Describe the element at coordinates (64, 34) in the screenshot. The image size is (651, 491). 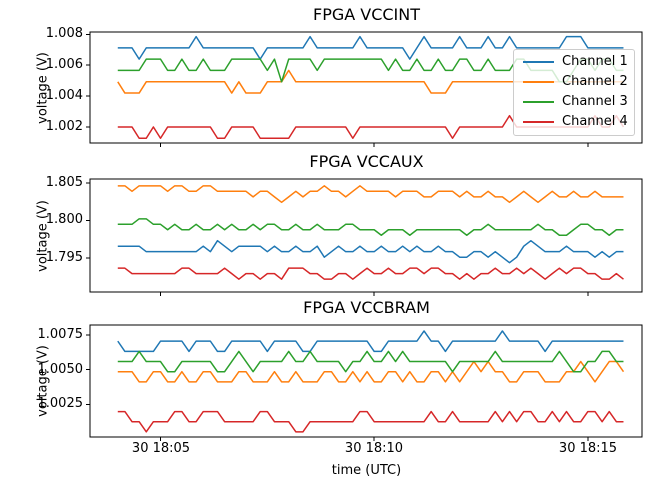
I see `y-tick-label: 1.008` at that location.